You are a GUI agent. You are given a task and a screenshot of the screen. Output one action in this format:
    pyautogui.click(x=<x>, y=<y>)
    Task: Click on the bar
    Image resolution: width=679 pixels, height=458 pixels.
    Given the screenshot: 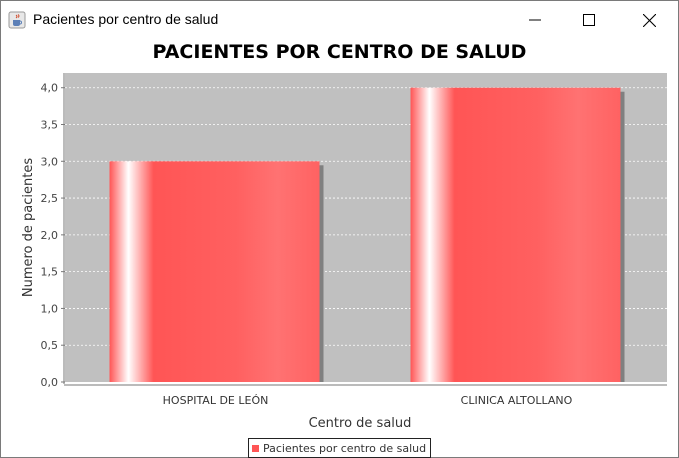 What is the action you would take?
    pyautogui.click(x=214, y=271)
    